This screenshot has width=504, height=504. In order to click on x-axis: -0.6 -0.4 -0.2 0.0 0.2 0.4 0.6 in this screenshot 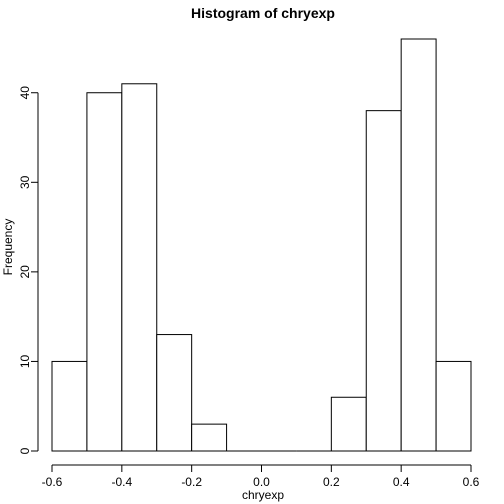, I will do `click(261, 476)`.